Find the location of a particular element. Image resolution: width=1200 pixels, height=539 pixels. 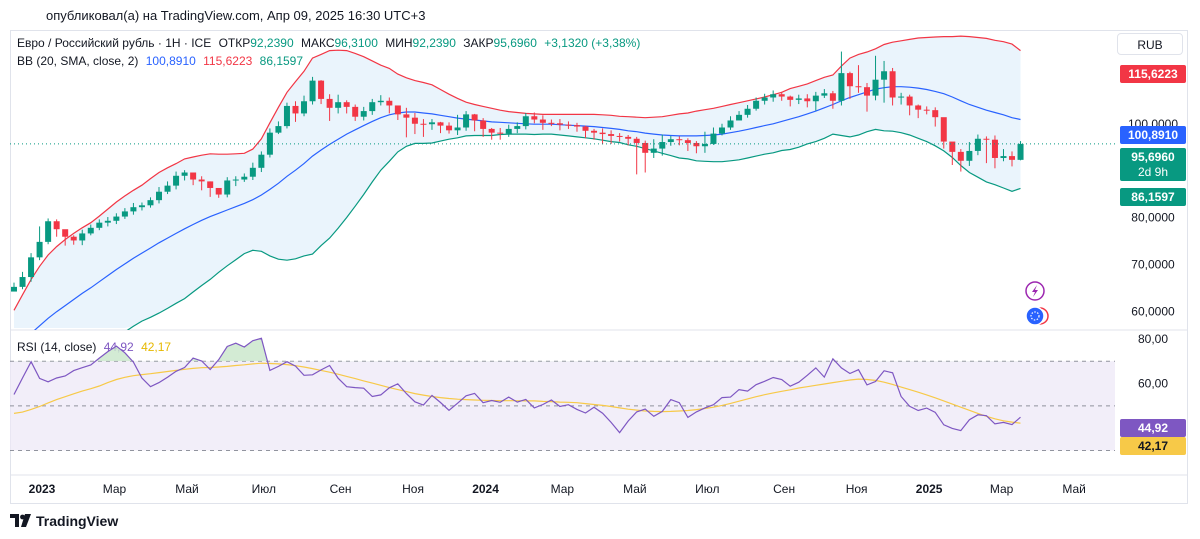

price-tick-label: 70,0000 is located at coordinates (1153, 264).